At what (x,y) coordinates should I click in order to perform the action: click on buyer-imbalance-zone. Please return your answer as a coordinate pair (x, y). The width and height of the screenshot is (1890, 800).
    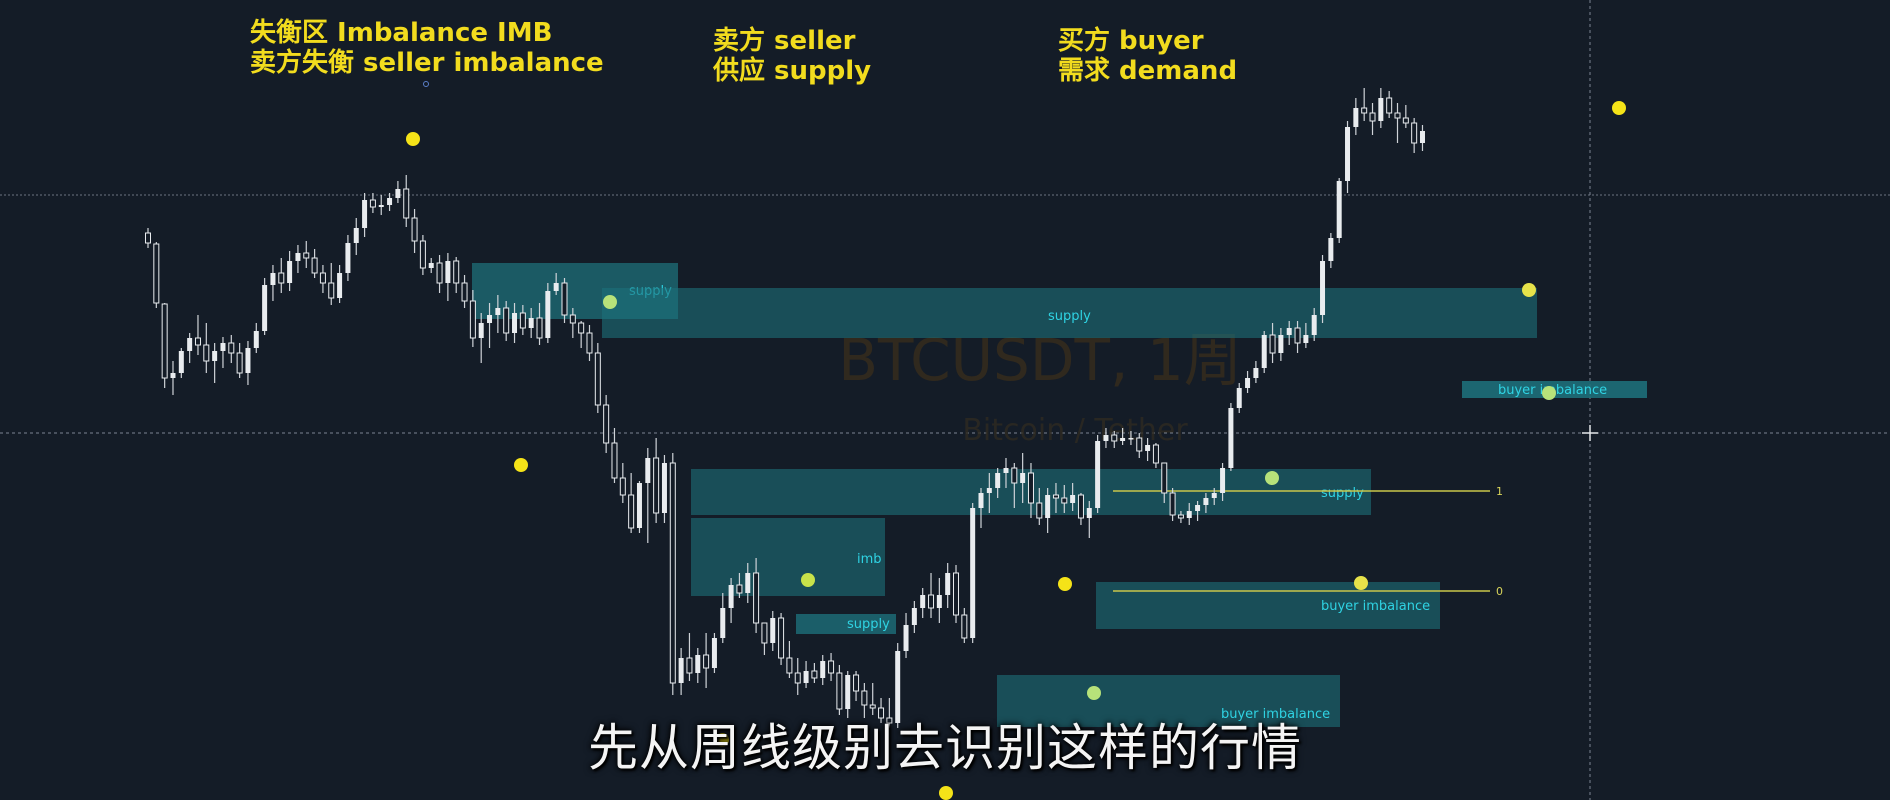
    Looking at the image, I should click on (1268, 605).